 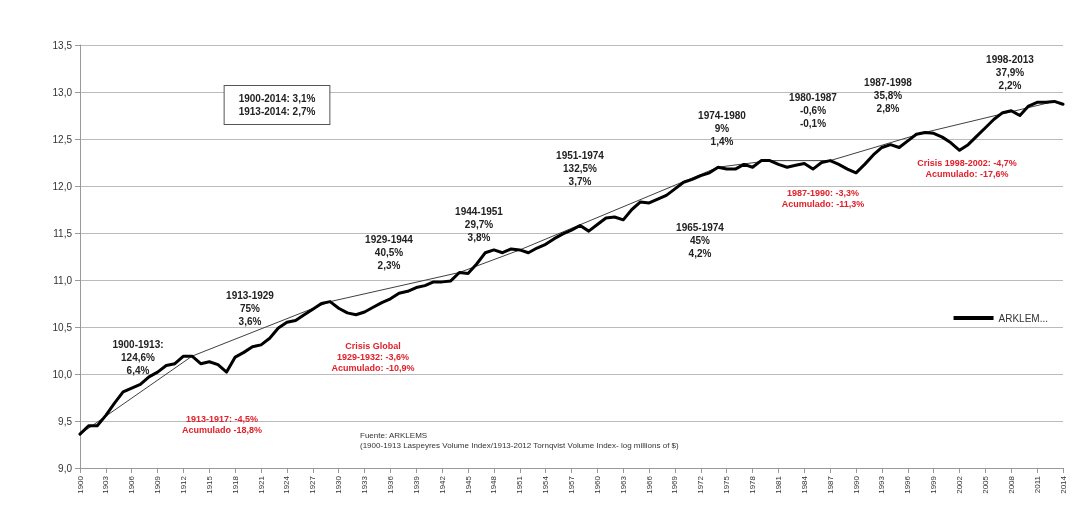 What do you see at coordinates (546, 484) in the screenshot?
I see `x-tick-label: 1954` at bounding box center [546, 484].